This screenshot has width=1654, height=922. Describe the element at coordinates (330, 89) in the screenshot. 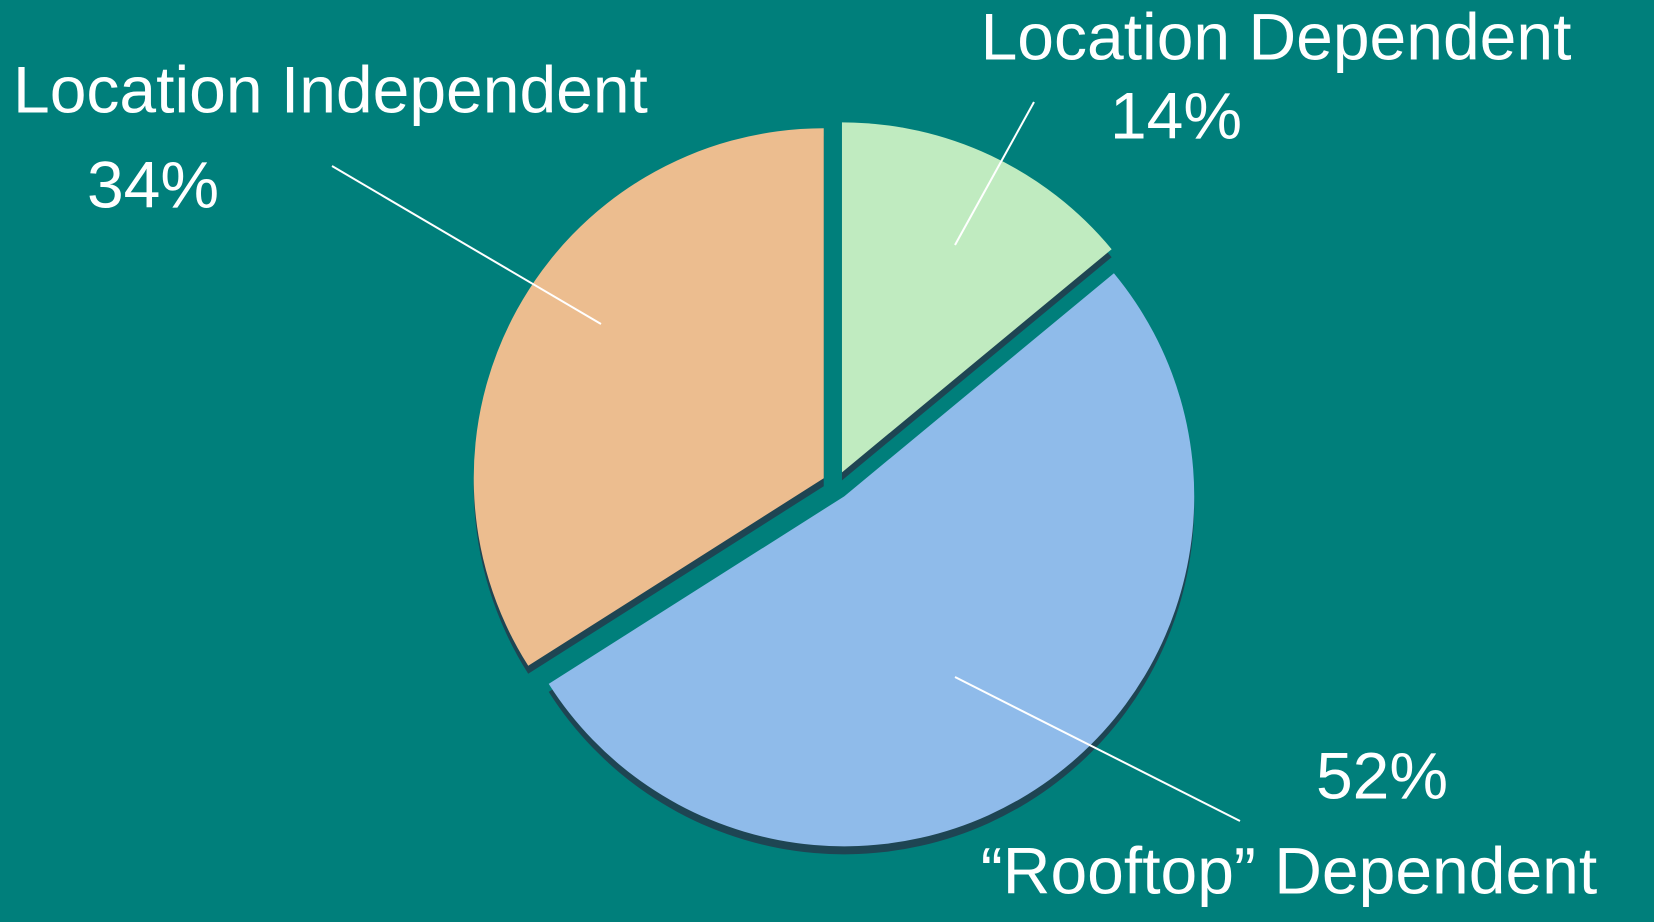

I see `slice-label: Location Independent` at that location.